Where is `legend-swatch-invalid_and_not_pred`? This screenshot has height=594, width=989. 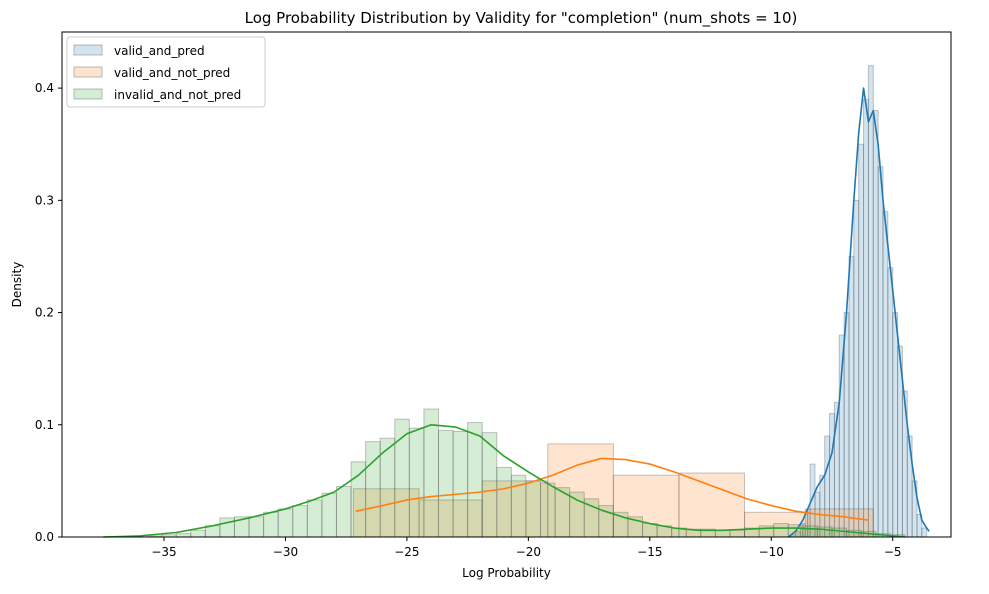 legend-swatch-invalid_and_not_pred is located at coordinates (88, 94).